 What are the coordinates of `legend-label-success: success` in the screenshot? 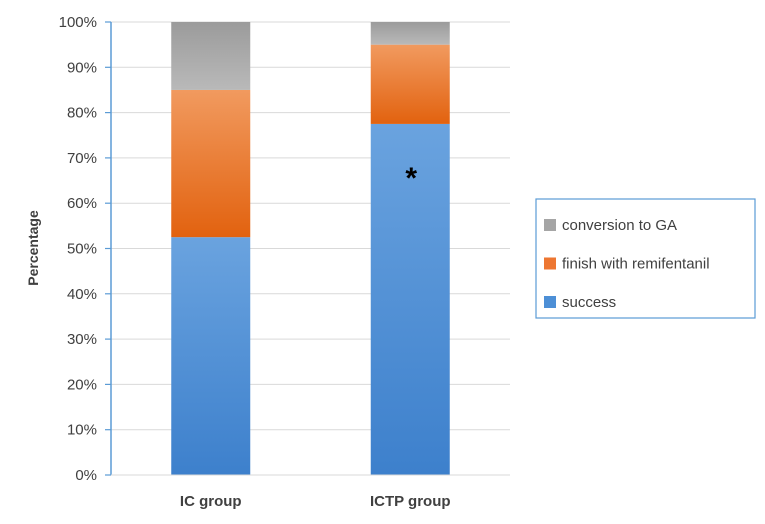 It's located at (589, 302).